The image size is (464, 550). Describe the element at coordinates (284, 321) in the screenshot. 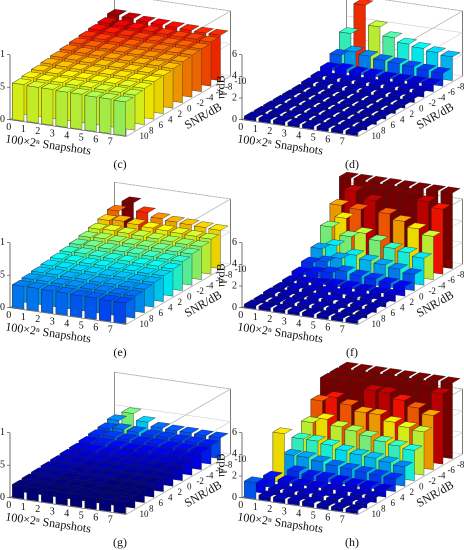

I see `x-tick-label: 3` at that location.